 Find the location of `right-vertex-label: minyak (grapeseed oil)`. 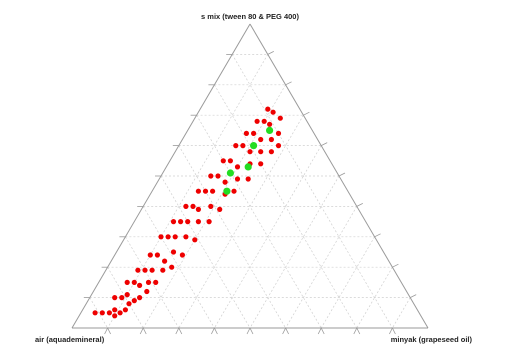

right-vertex-label: minyak (grapeseed oil) is located at coordinates (432, 339).